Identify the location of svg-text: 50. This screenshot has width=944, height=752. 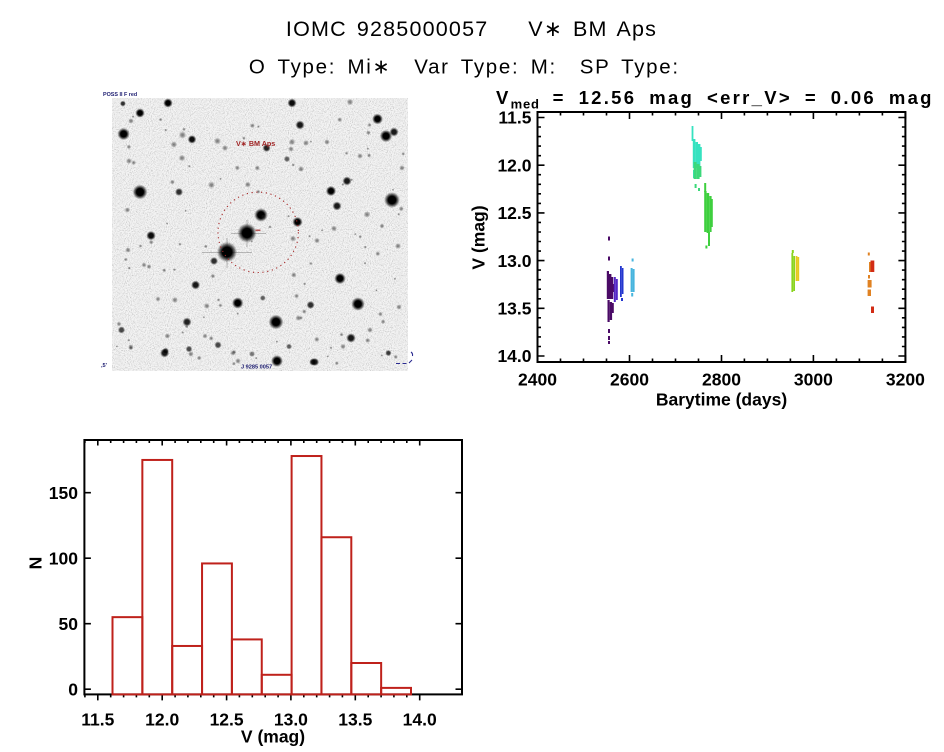
(69, 624).